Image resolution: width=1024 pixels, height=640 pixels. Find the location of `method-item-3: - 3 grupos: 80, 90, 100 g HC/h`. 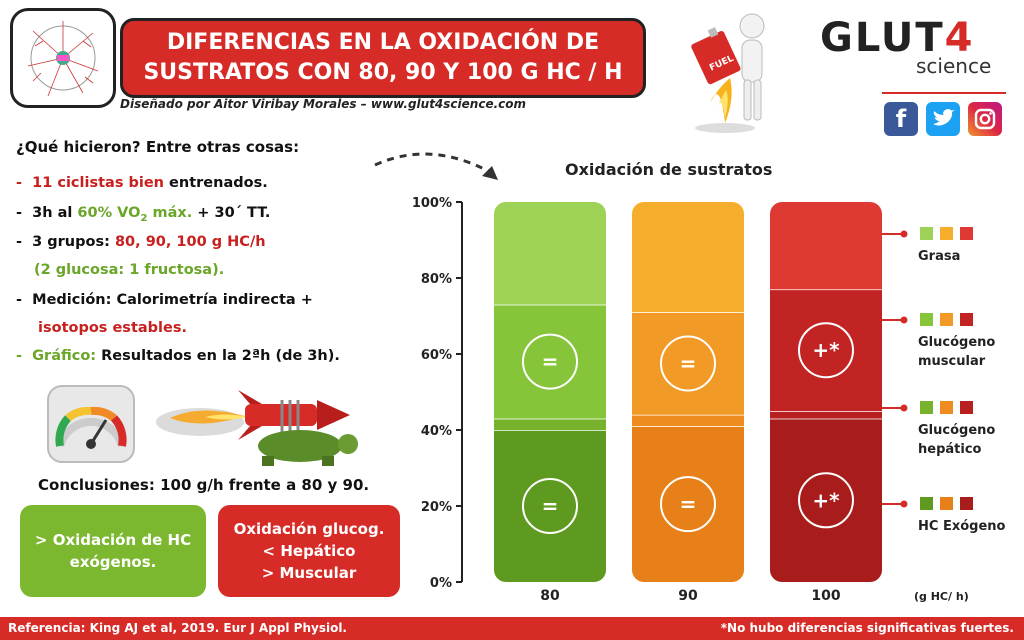

method-item-3: - 3 grupos: 80, 90, 100 g HC/h is located at coordinates (141, 242).